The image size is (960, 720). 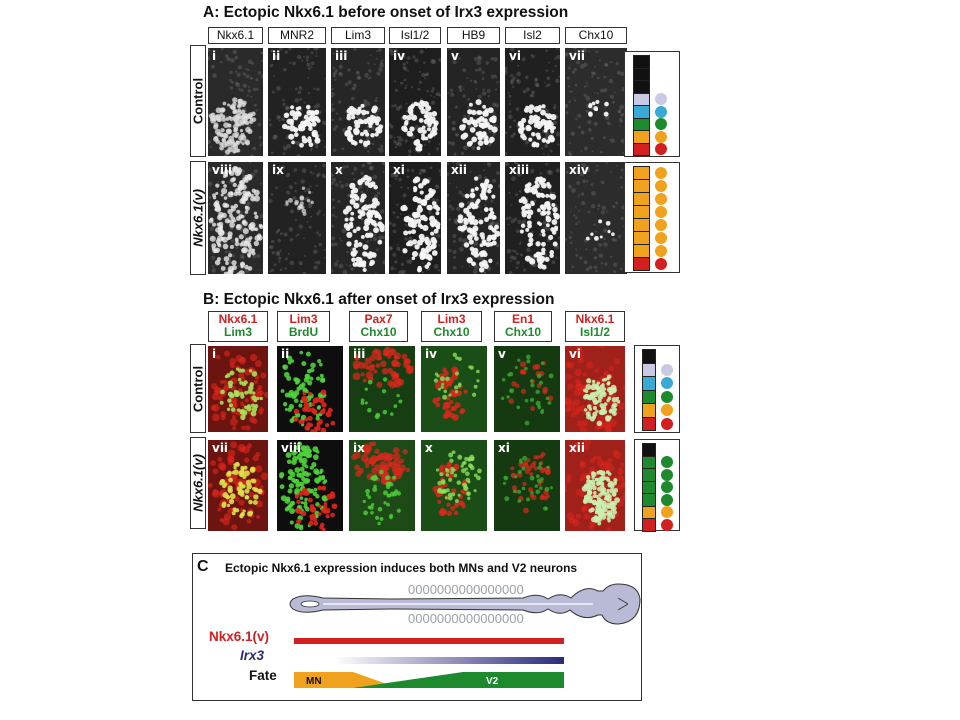 What do you see at coordinates (454, 485) in the screenshot?
I see `panel-b-x: x` at bounding box center [454, 485].